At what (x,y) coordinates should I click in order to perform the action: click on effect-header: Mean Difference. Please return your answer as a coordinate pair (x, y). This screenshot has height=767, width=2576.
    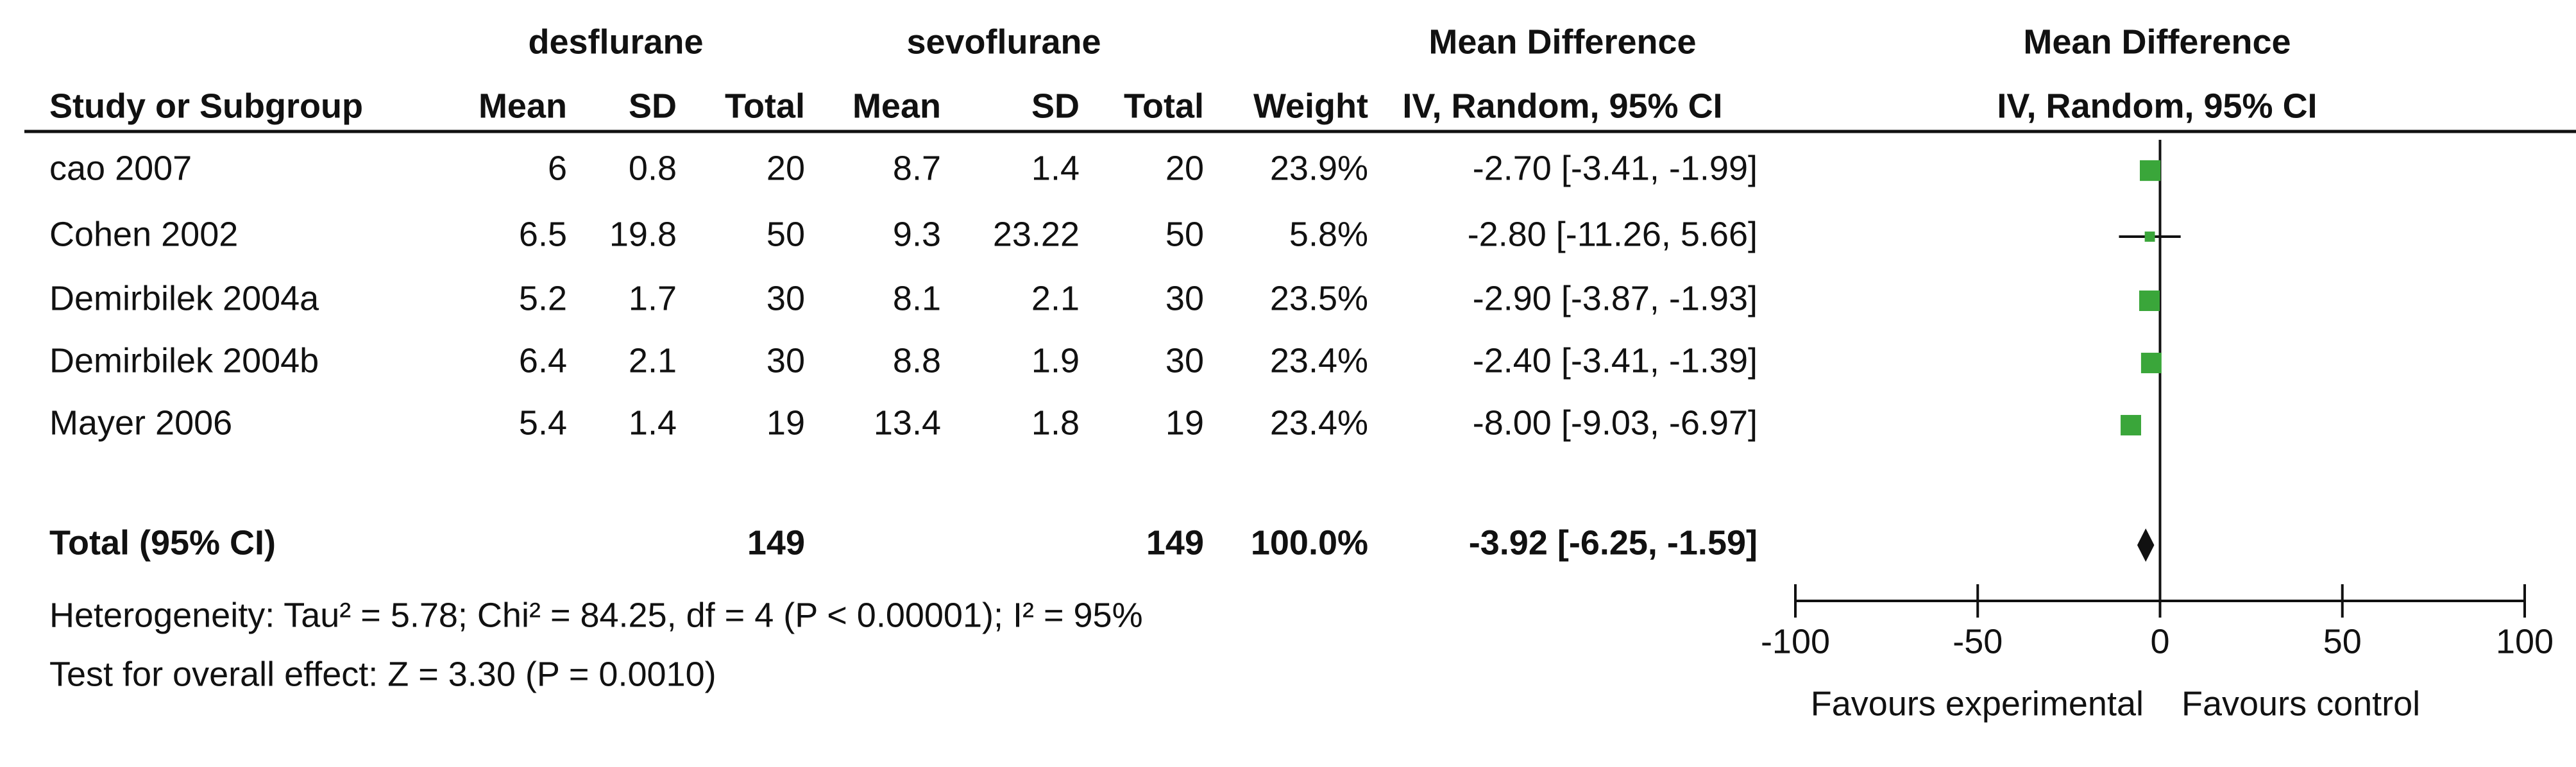
    Looking at the image, I should click on (1562, 41).